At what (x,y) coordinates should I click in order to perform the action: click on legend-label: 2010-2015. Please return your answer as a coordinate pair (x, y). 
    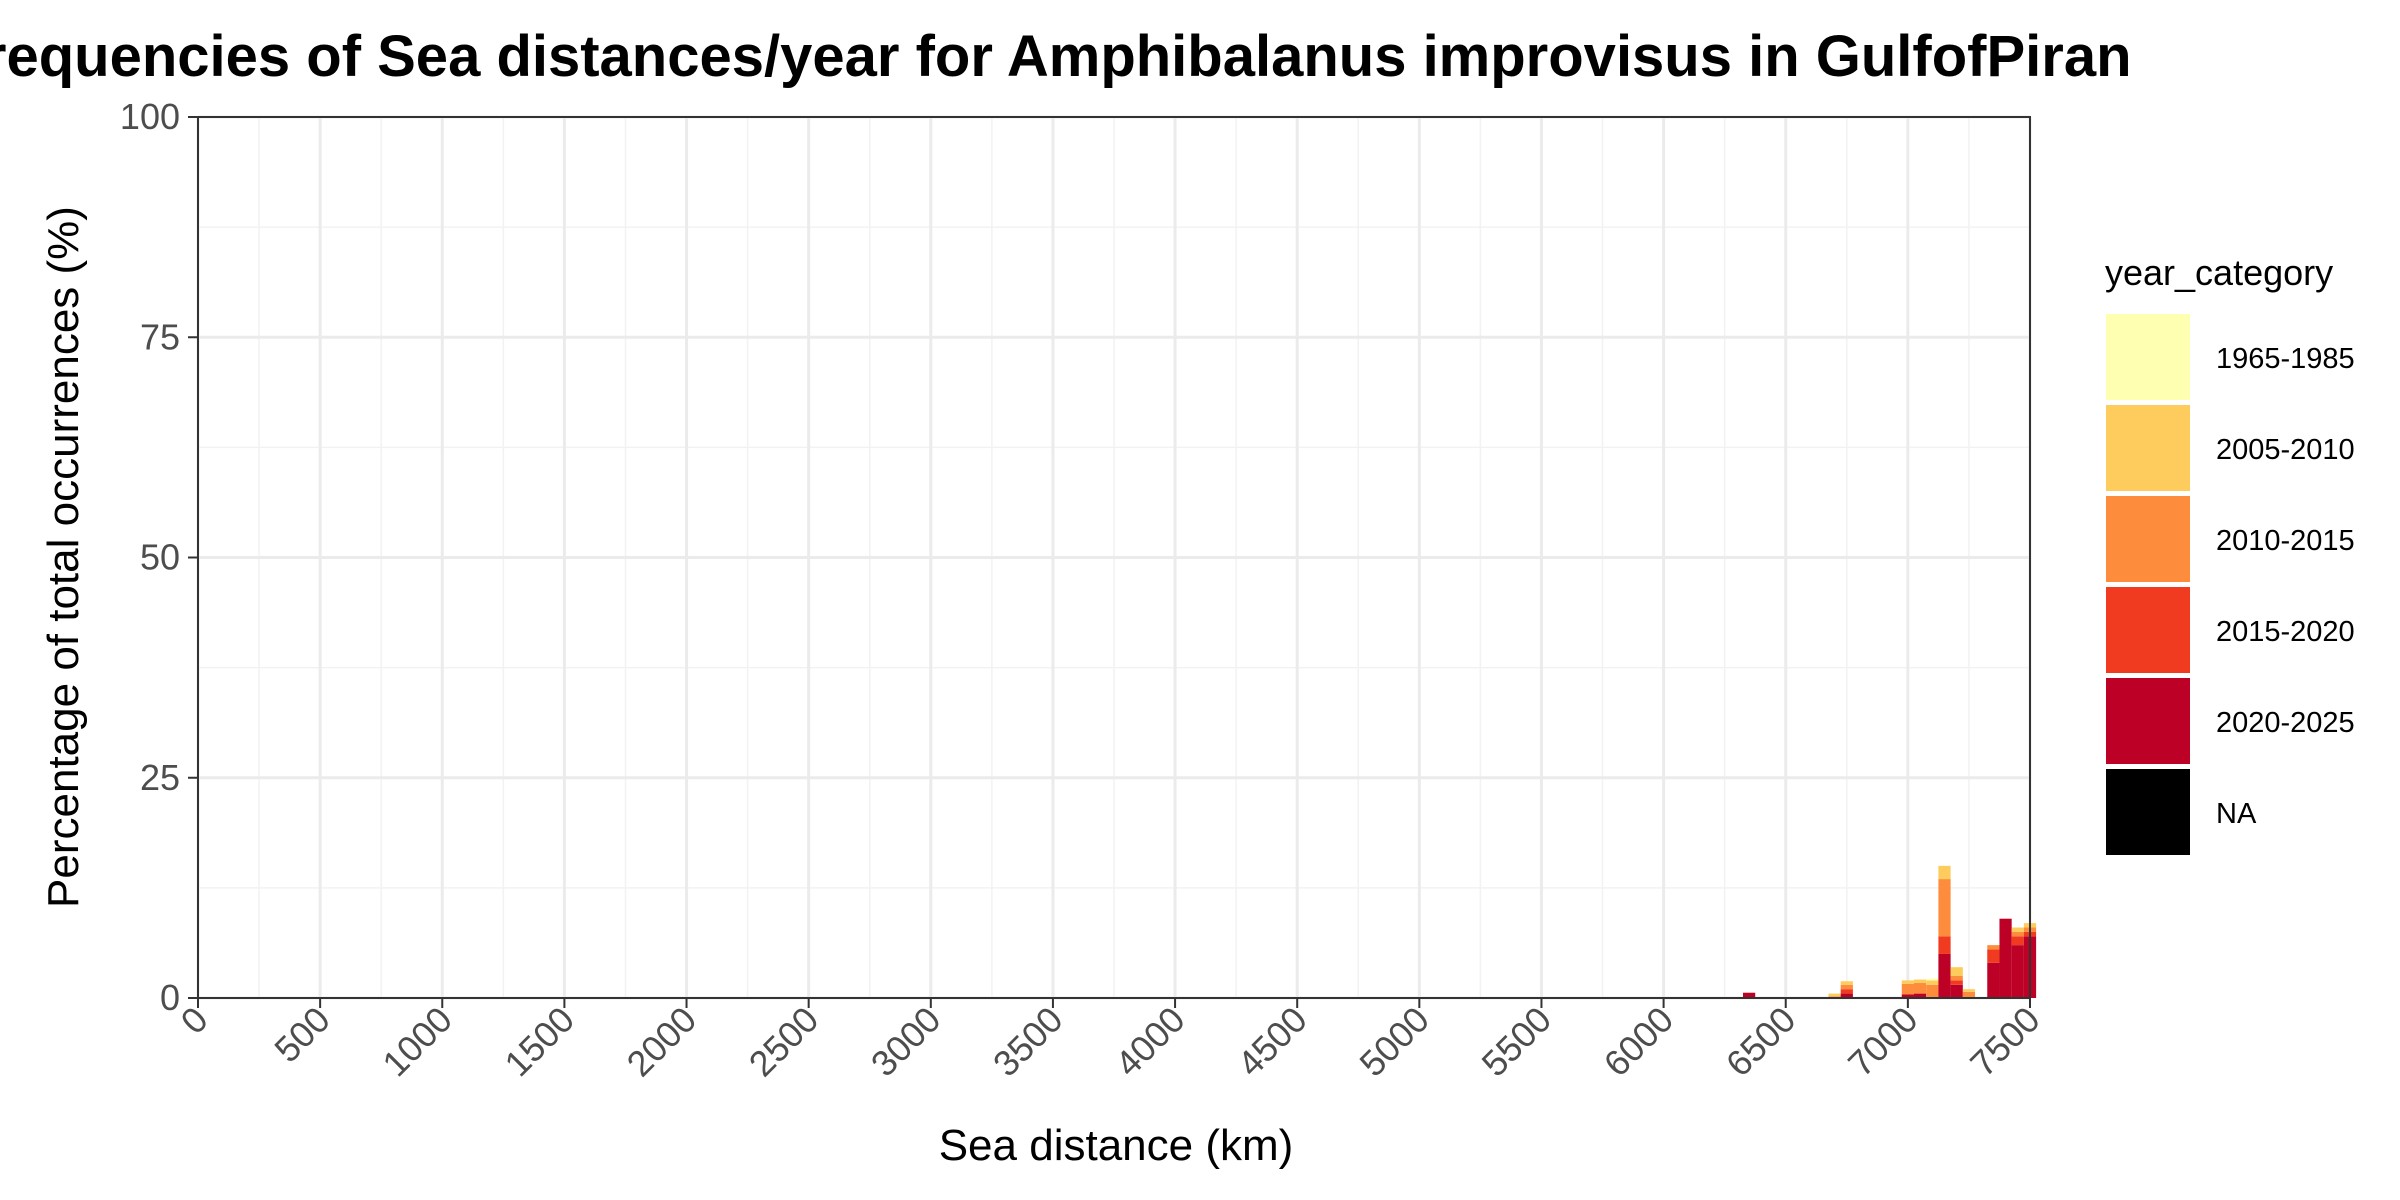
    Looking at the image, I should click on (2285, 541).